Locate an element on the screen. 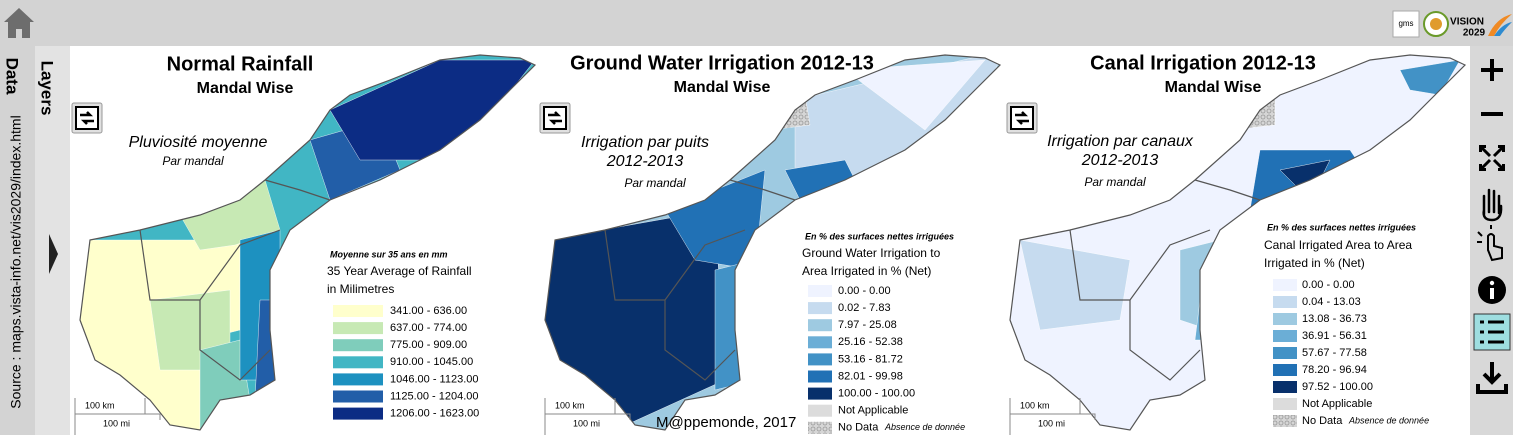 Image resolution: width=1513 pixels, height=440 pixels. data-tab is located at coordinates (17, 240).